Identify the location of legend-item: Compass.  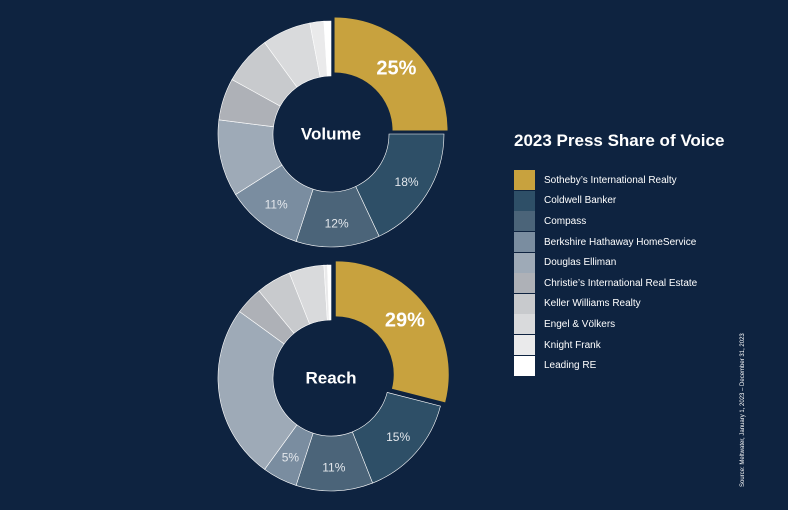
(605, 221).